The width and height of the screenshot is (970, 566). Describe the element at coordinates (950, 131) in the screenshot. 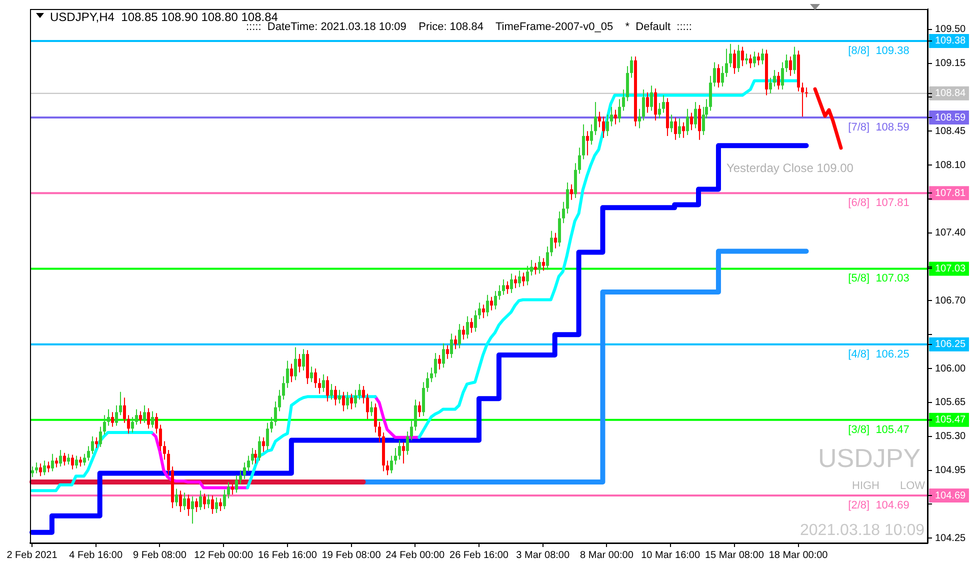

I see `y-tick-label: 108.45` at that location.